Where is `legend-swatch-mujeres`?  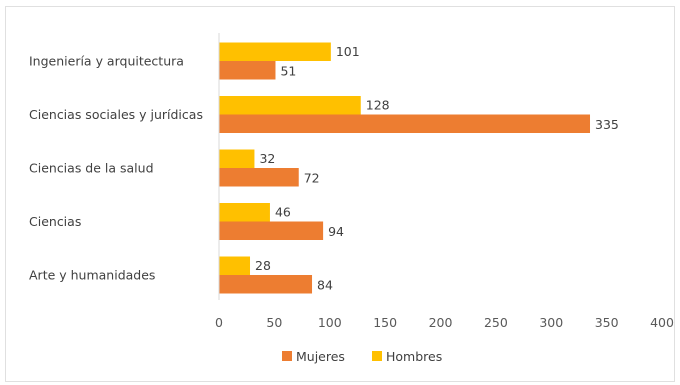
legend-swatch-mujeres is located at coordinates (287, 356).